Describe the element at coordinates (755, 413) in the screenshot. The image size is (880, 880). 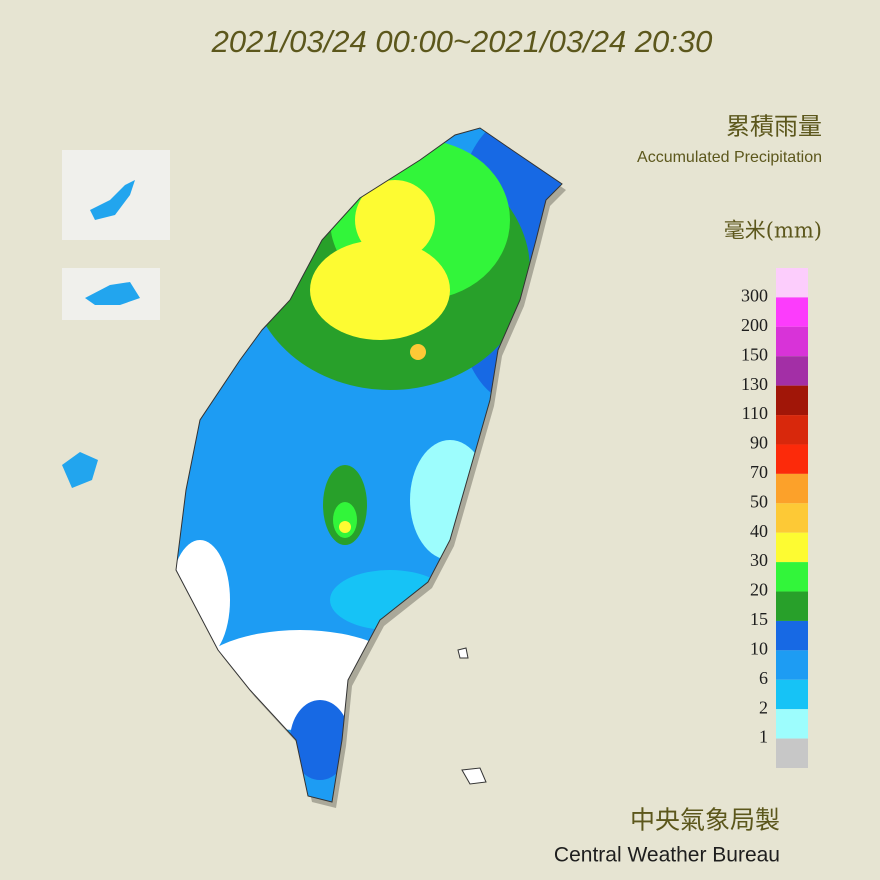
I see `legend-label: 110` at that location.